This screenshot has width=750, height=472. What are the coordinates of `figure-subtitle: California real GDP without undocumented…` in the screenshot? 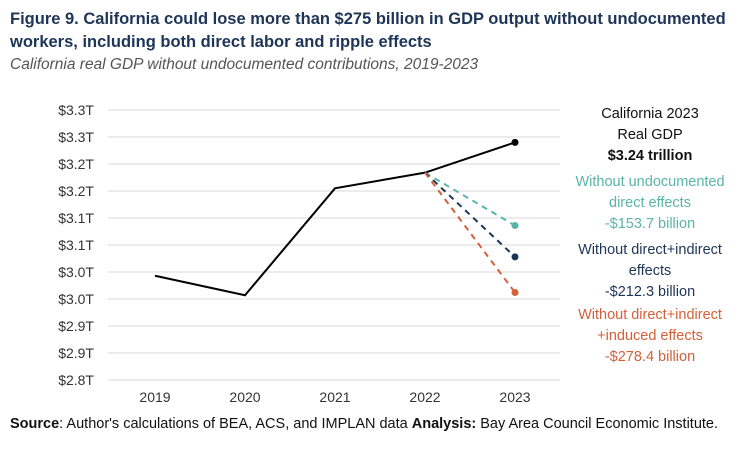 It's located at (244, 64).